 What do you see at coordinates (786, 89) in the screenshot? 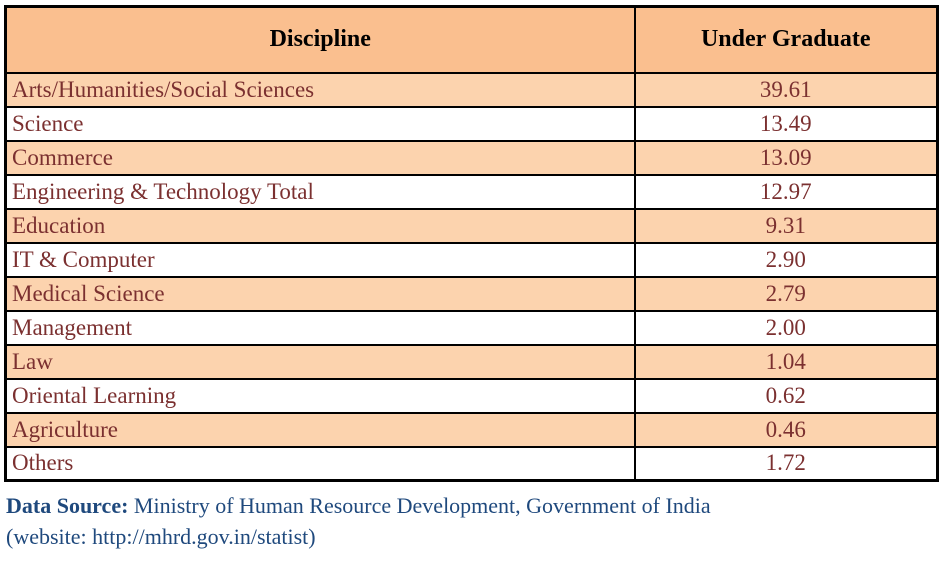
I see `under-graduate-cell: 39.61` at bounding box center [786, 89].